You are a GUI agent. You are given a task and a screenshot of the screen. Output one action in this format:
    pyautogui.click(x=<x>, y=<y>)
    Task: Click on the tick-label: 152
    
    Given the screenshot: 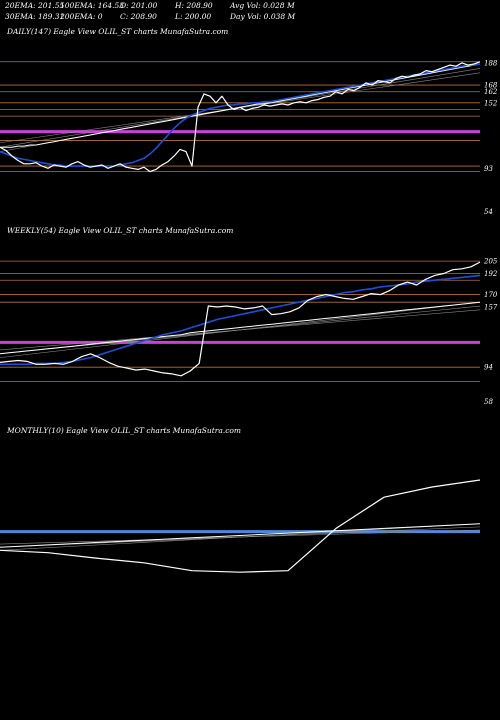 What is the action you would take?
    pyautogui.click(x=491, y=103)
    